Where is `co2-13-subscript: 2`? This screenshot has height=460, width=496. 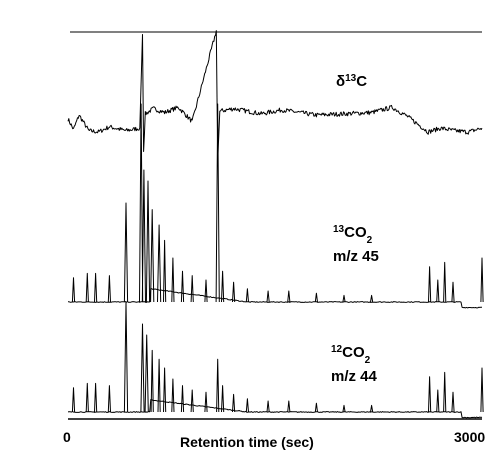
co2-13-subscript: 2 is located at coordinates (370, 240).